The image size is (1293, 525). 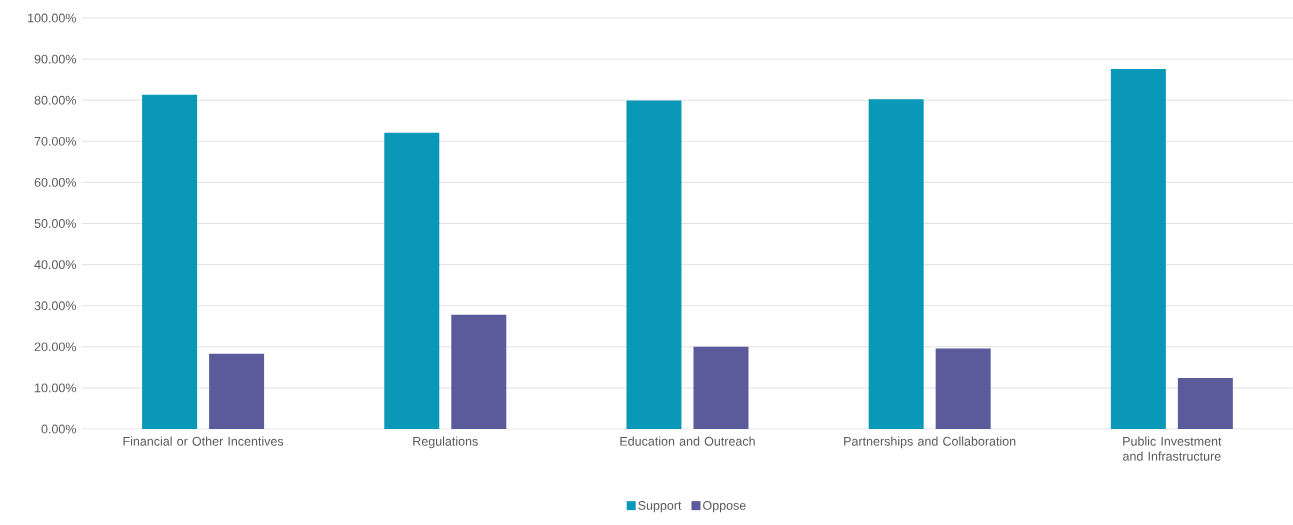 I want to click on y-tick-label: 20.00%, so click(x=55, y=347).